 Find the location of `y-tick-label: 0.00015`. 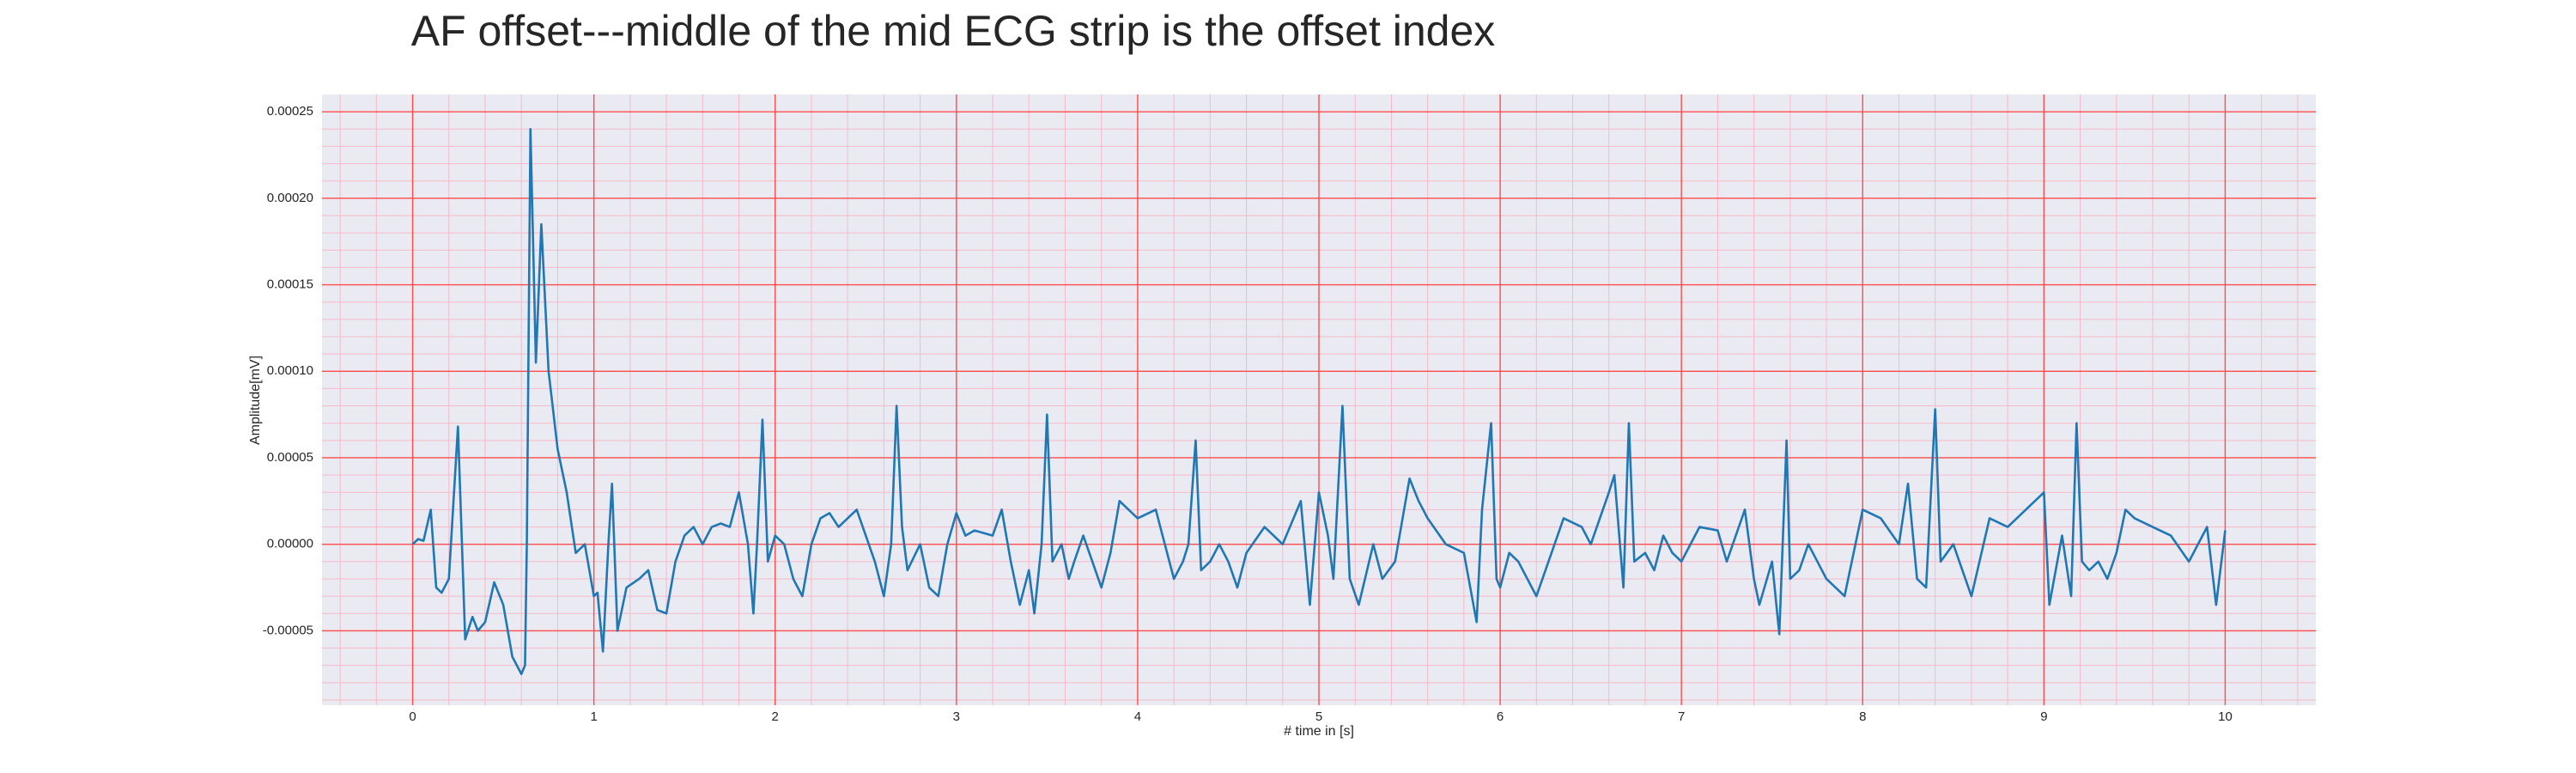

y-tick-label: 0.00015 is located at coordinates (290, 284).